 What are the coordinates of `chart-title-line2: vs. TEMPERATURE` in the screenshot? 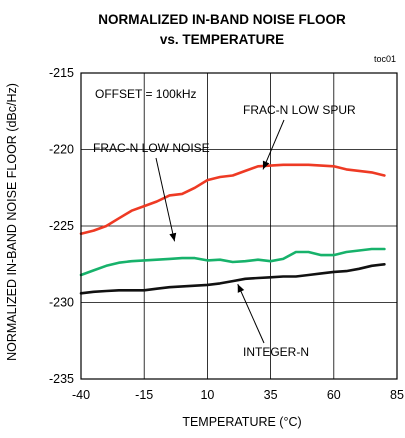 It's located at (222, 39).